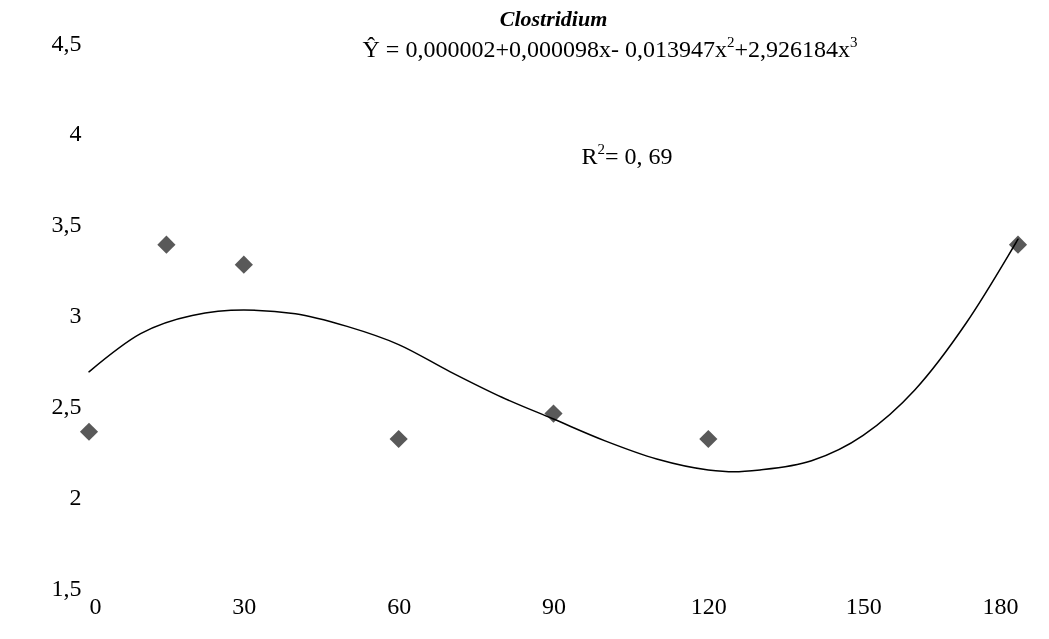 The width and height of the screenshot is (1049, 639). I want to click on x-tick-label: 60, so click(399, 605).